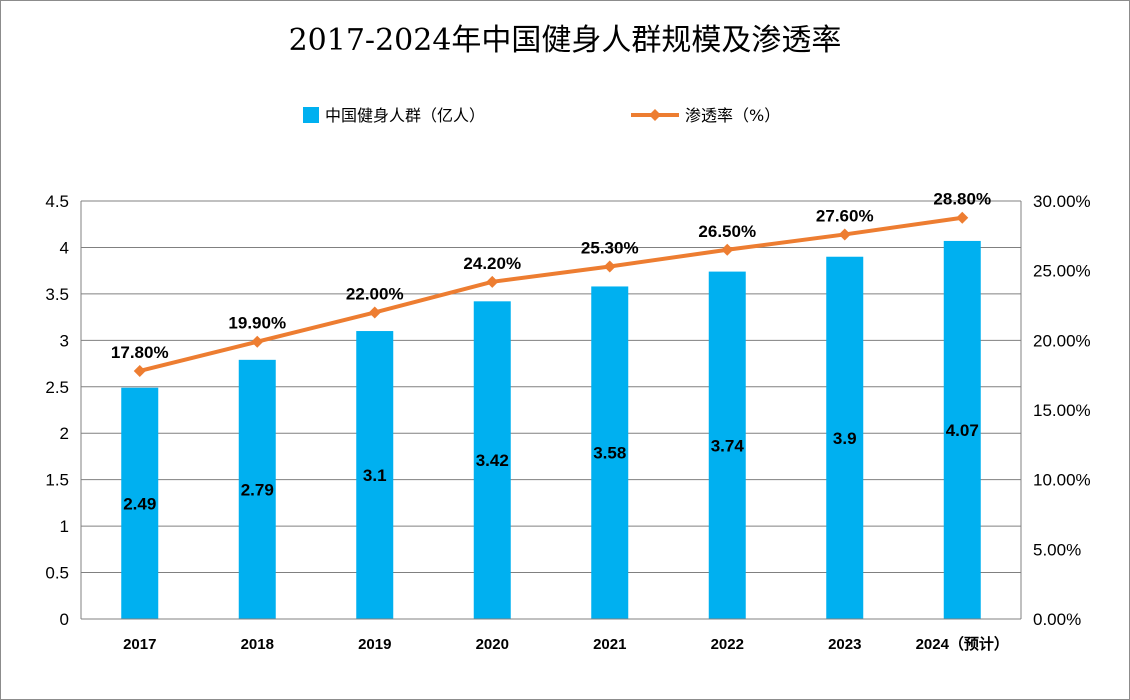 Image resolution: width=1130 pixels, height=700 pixels. What do you see at coordinates (492, 644) in the screenshot?
I see `category-label: 2020` at bounding box center [492, 644].